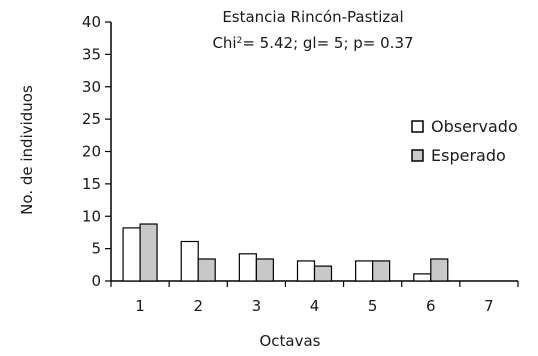 This screenshot has height=356, width=538. I want to click on legend-swatch-esperado, so click(417, 155).